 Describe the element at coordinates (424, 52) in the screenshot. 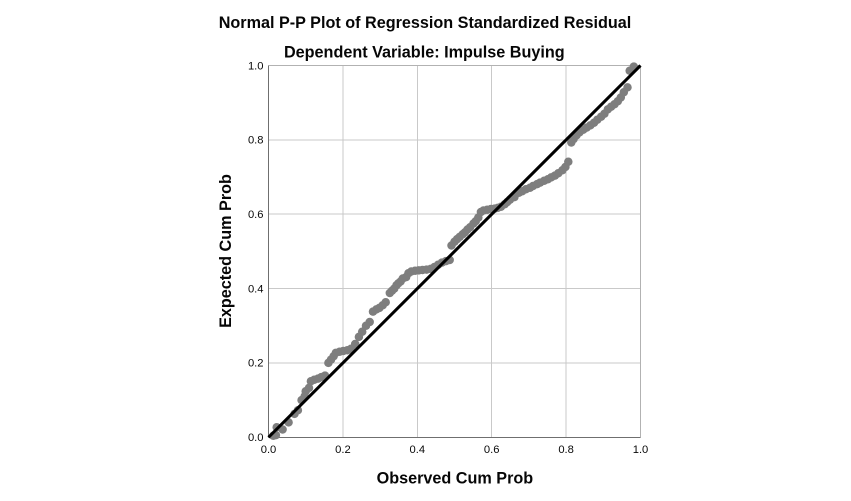

I see `svg-text:Dependent Variable: Impulse Bu: Dependent Variable: Impulse Buying` at that location.